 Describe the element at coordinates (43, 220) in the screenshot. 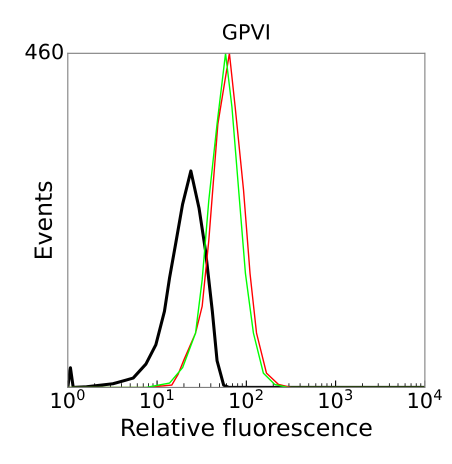

I see `y-axis-title: Events` at that location.